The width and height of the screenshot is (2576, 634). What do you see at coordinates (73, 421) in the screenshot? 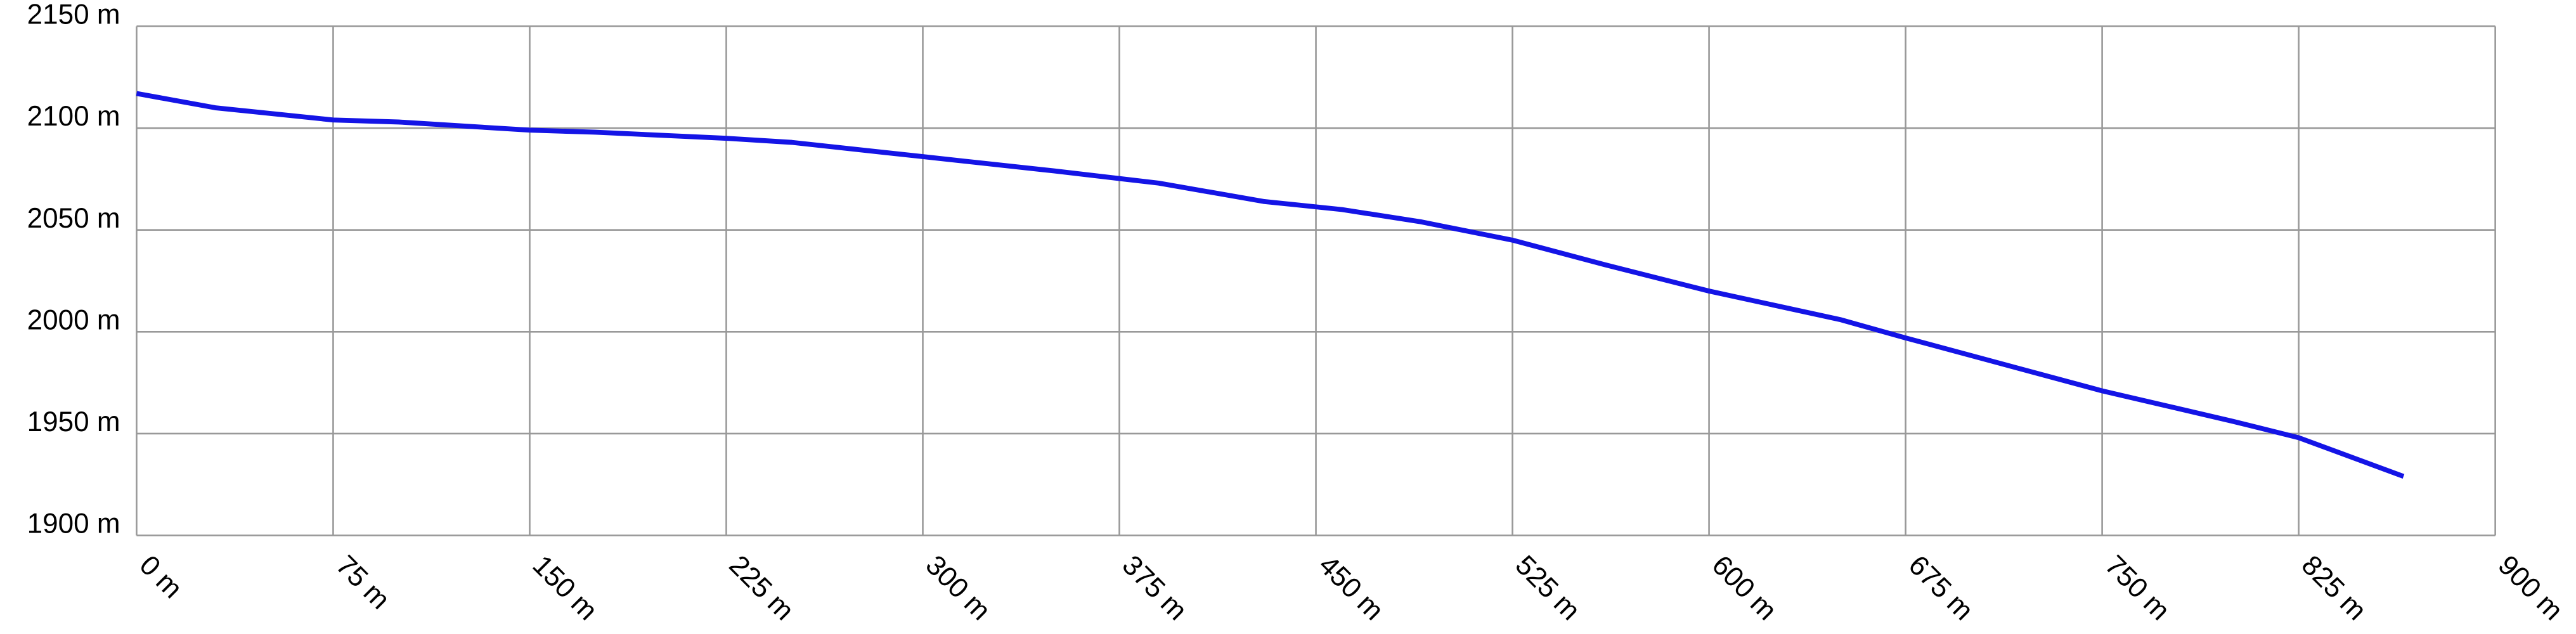
I see `y-tick-label: 1950 m` at bounding box center [73, 421].